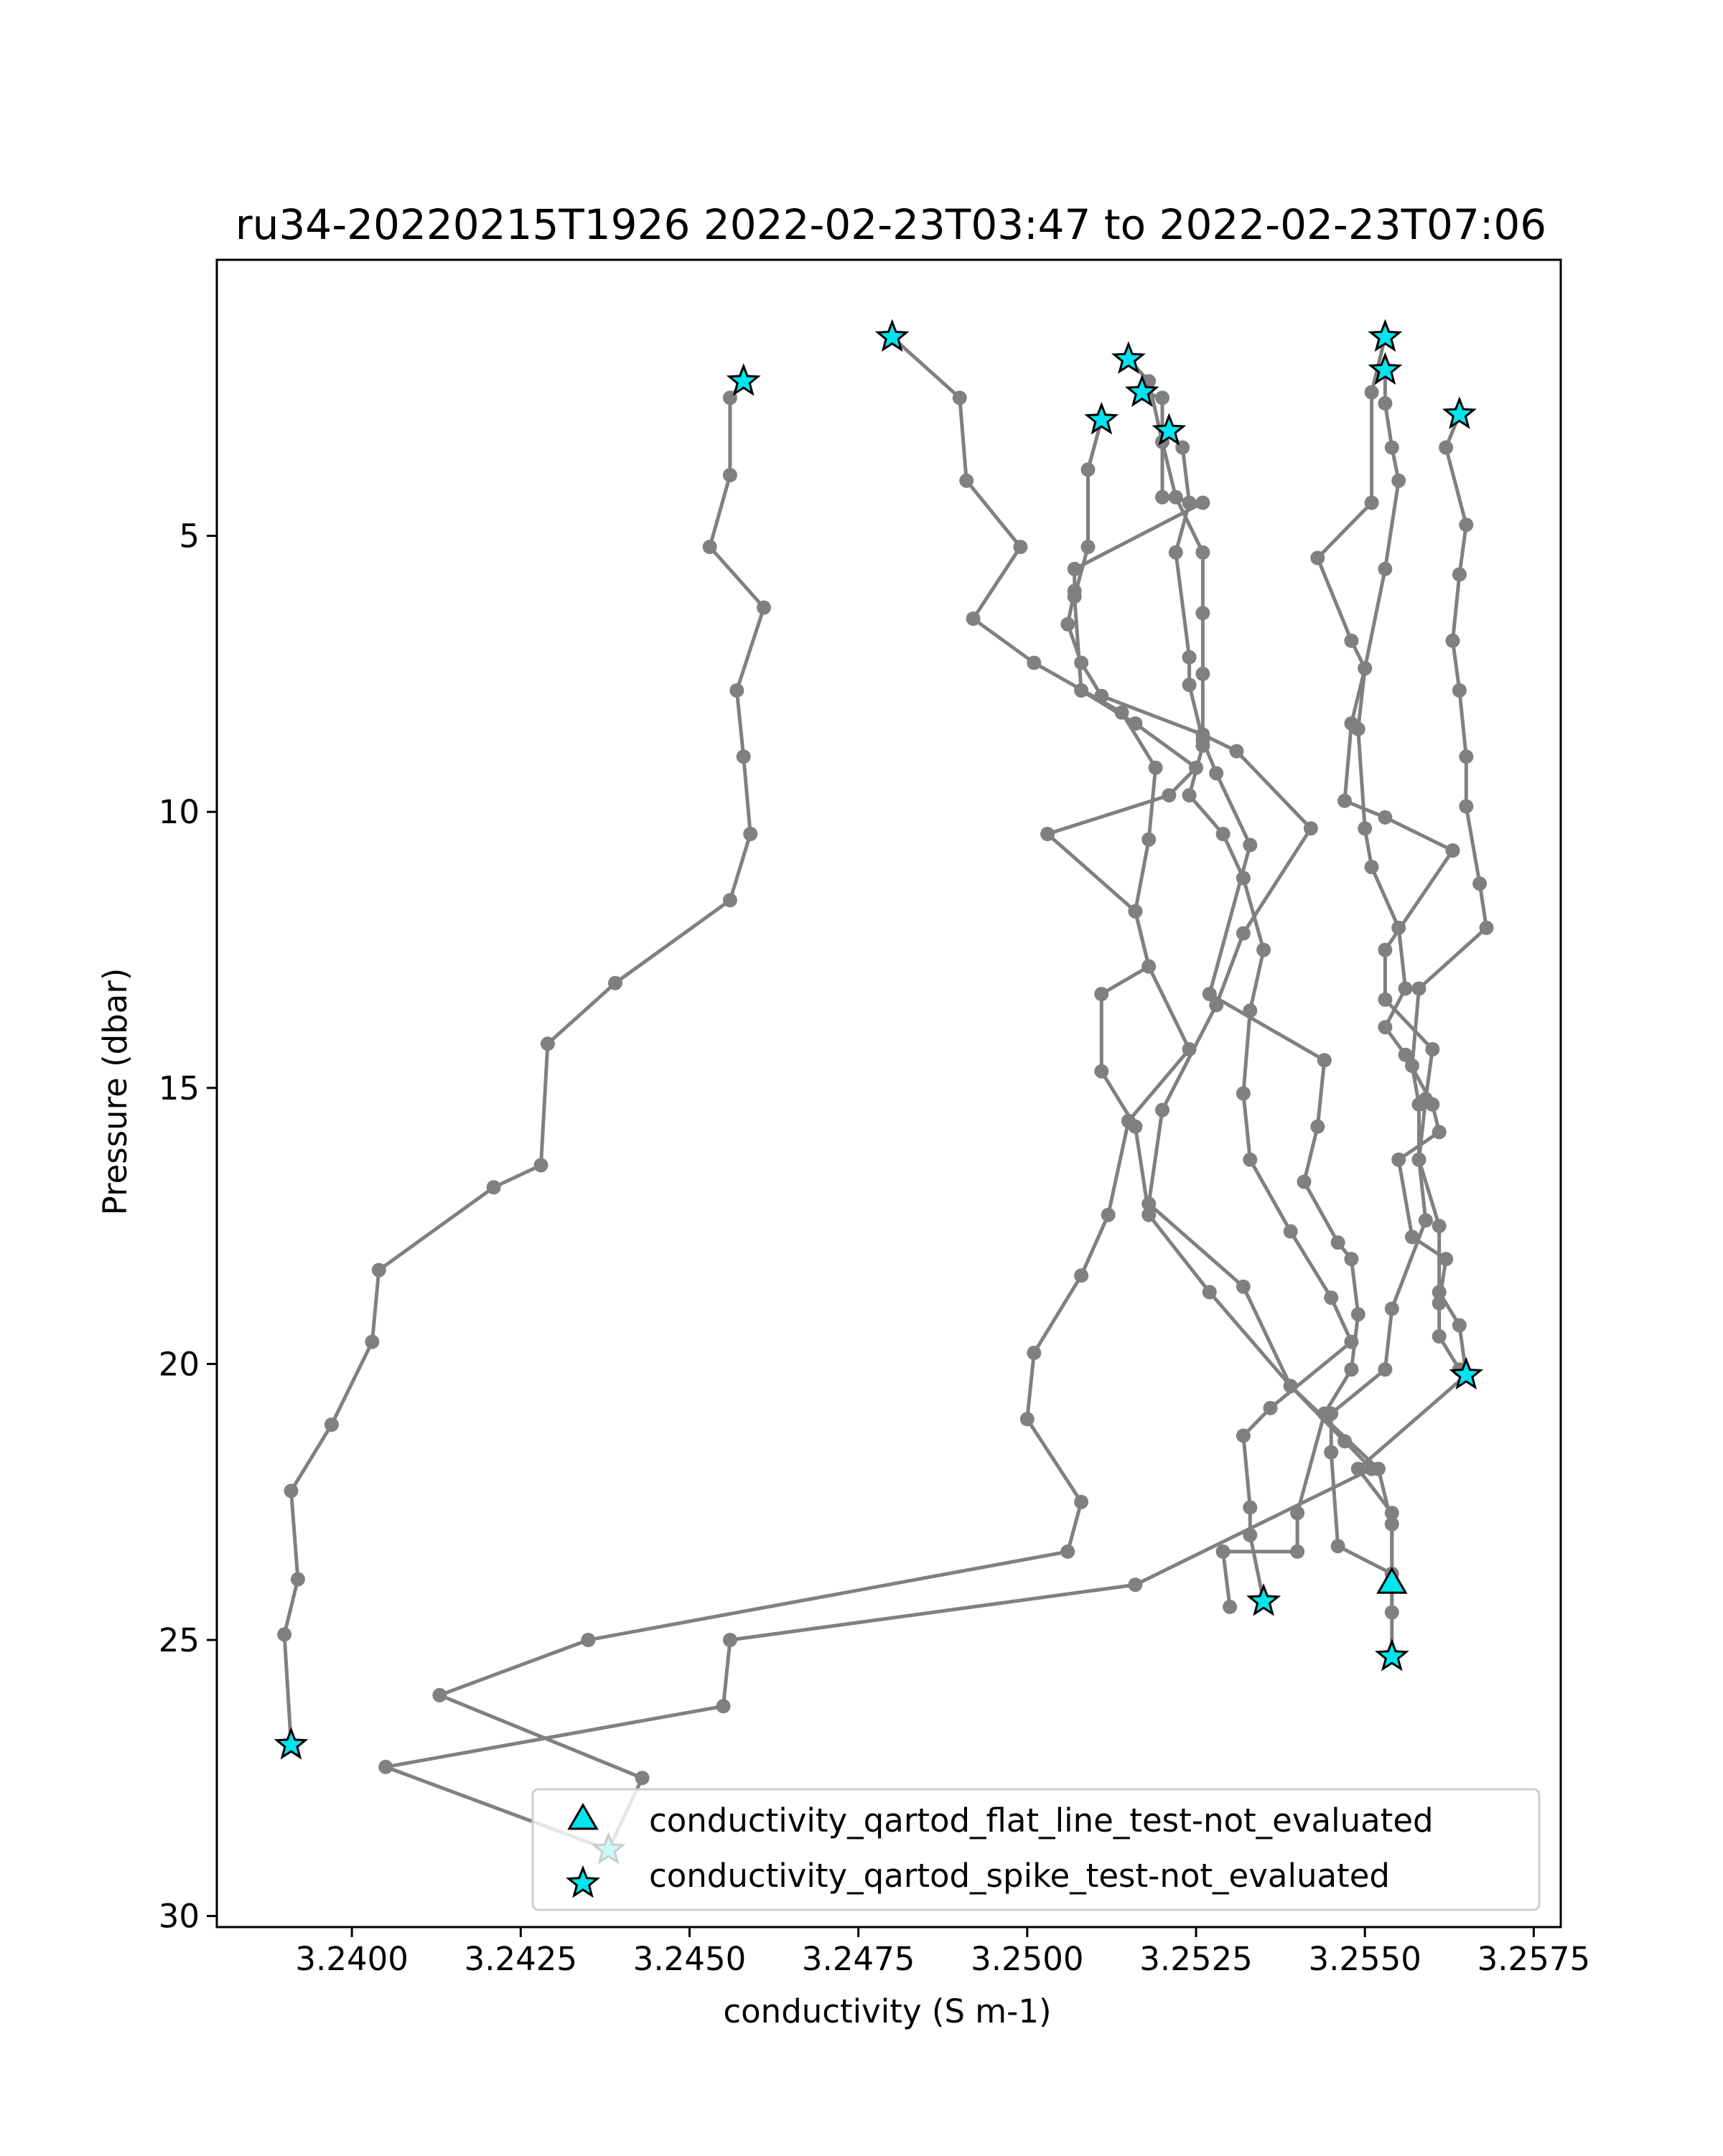  What do you see at coordinates (1364, 1959) in the screenshot?
I see `x-tick-label-7: 3.2550` at bounding box center [1364, 1959].